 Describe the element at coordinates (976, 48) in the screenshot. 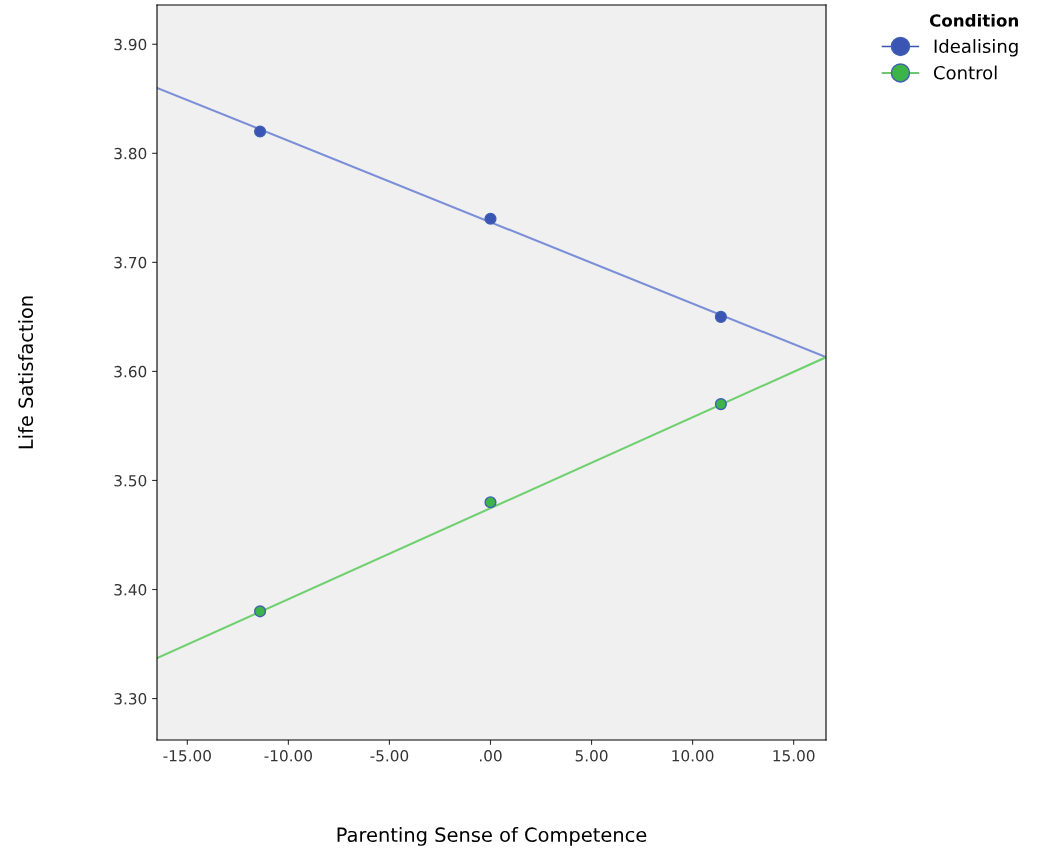

I see `legend-label: Idealising` at that location.